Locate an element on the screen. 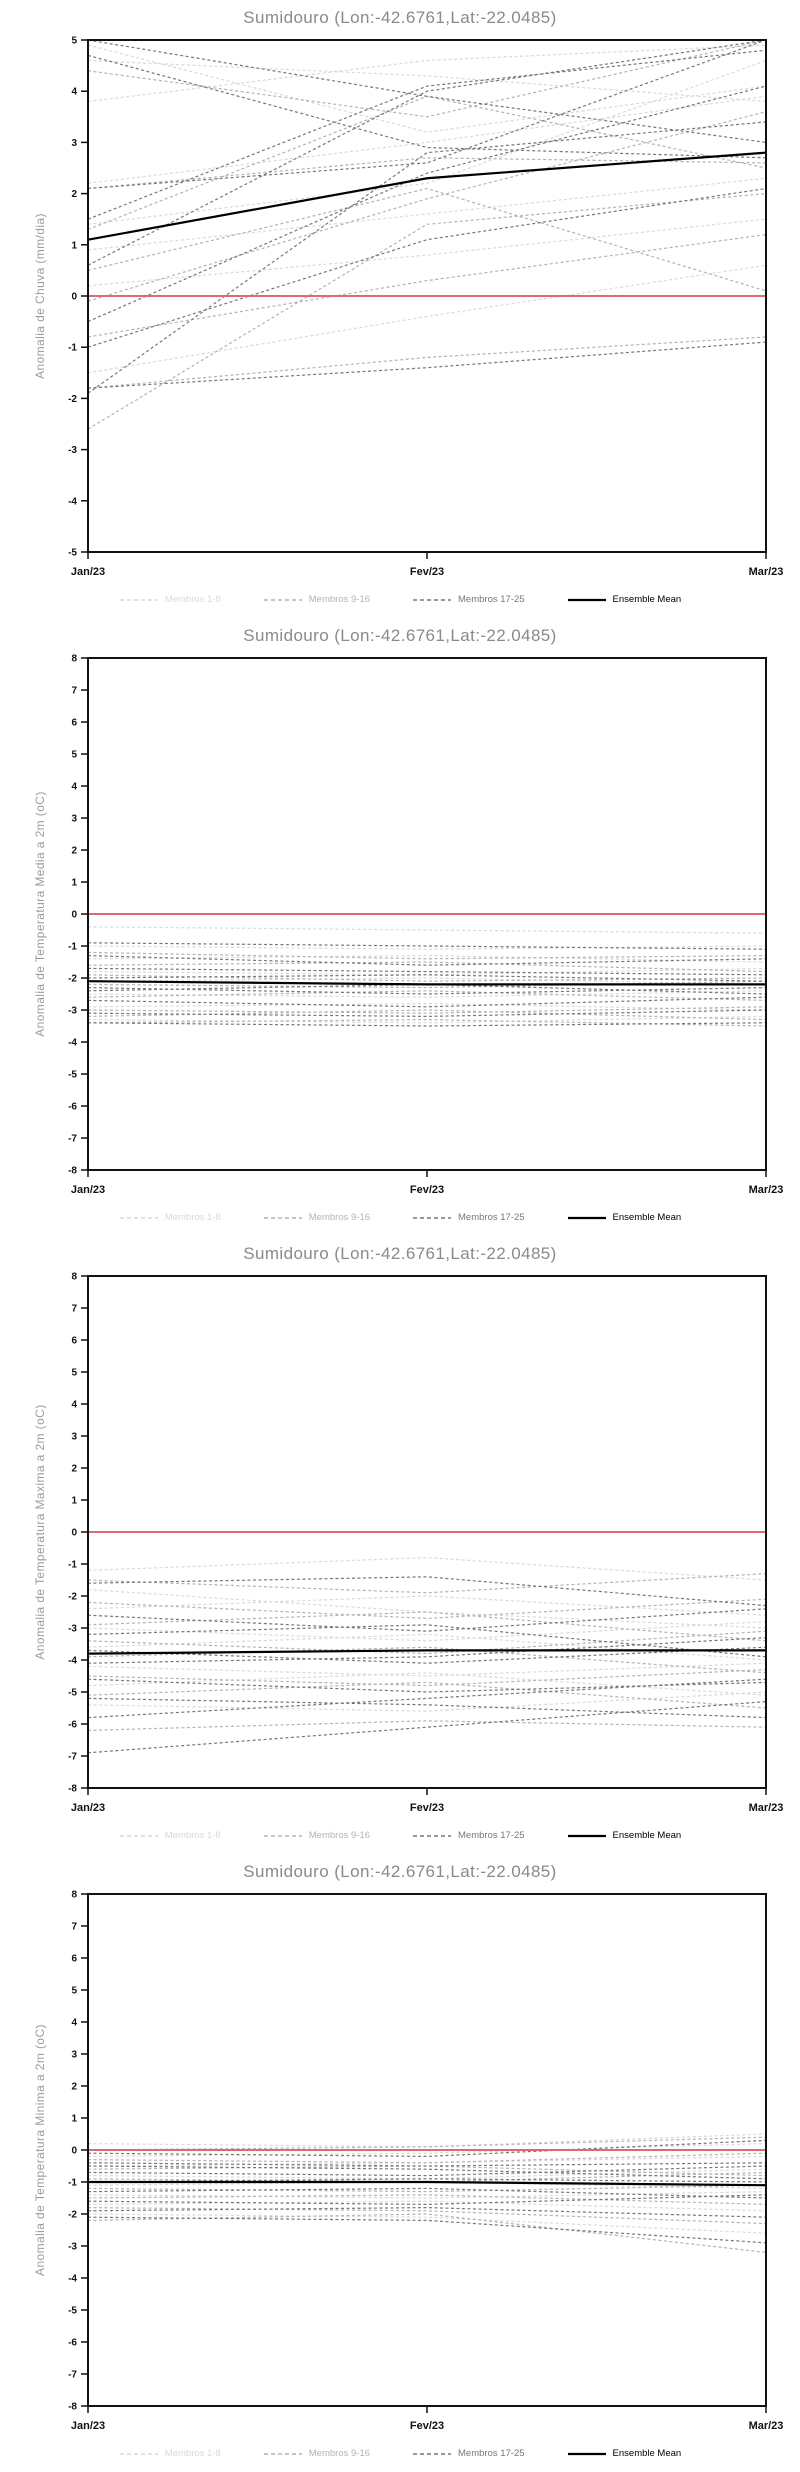 This screenshot has width=800, height=2472. y-tick-label: -3 is located at coordinates (72, 1629).